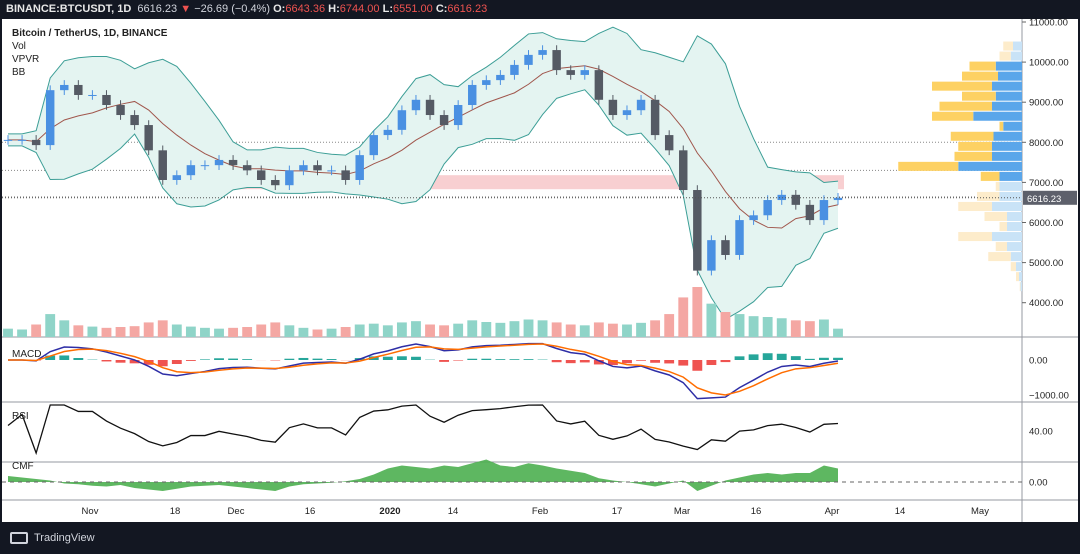 The height and width of the screenshot is (554, 1080). I want to click on time-tick-label: 14, so click(900, 511).